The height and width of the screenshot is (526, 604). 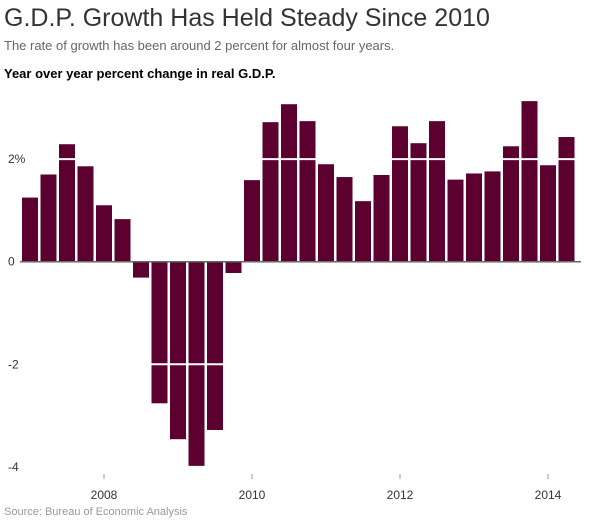 I want to click on y-tick-label: -2, so click(x=13, y=364).